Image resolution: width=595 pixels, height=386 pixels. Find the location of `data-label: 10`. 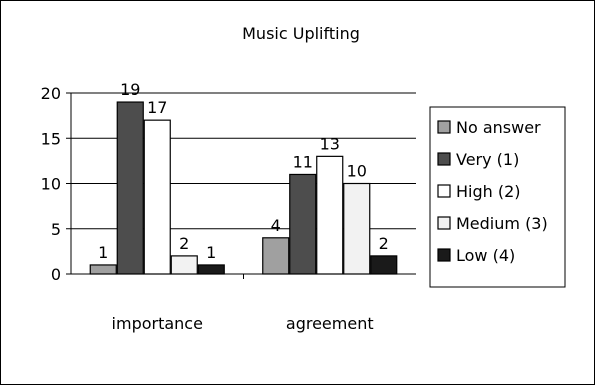

data-label: 10 is located at coordinates (357, 171).